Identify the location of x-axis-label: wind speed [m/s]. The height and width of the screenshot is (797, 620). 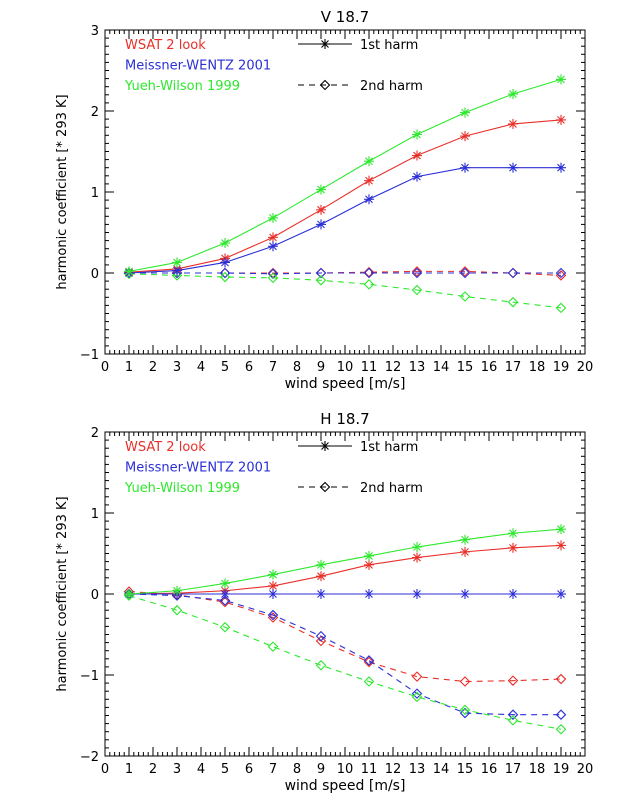
(345, 384).